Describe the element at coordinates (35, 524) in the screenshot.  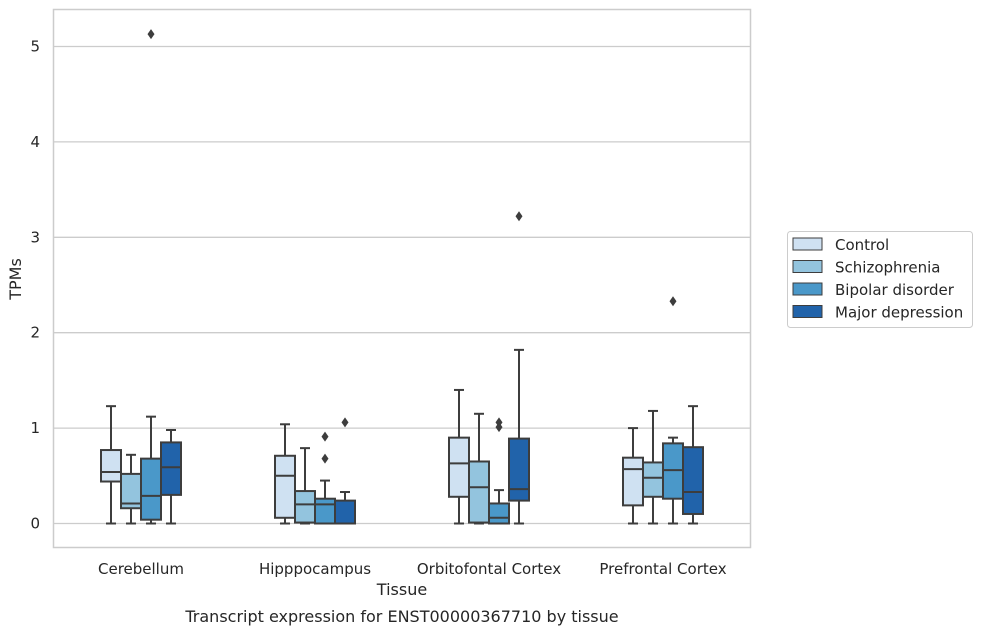
I see `y-tick-label: 0` at that location.